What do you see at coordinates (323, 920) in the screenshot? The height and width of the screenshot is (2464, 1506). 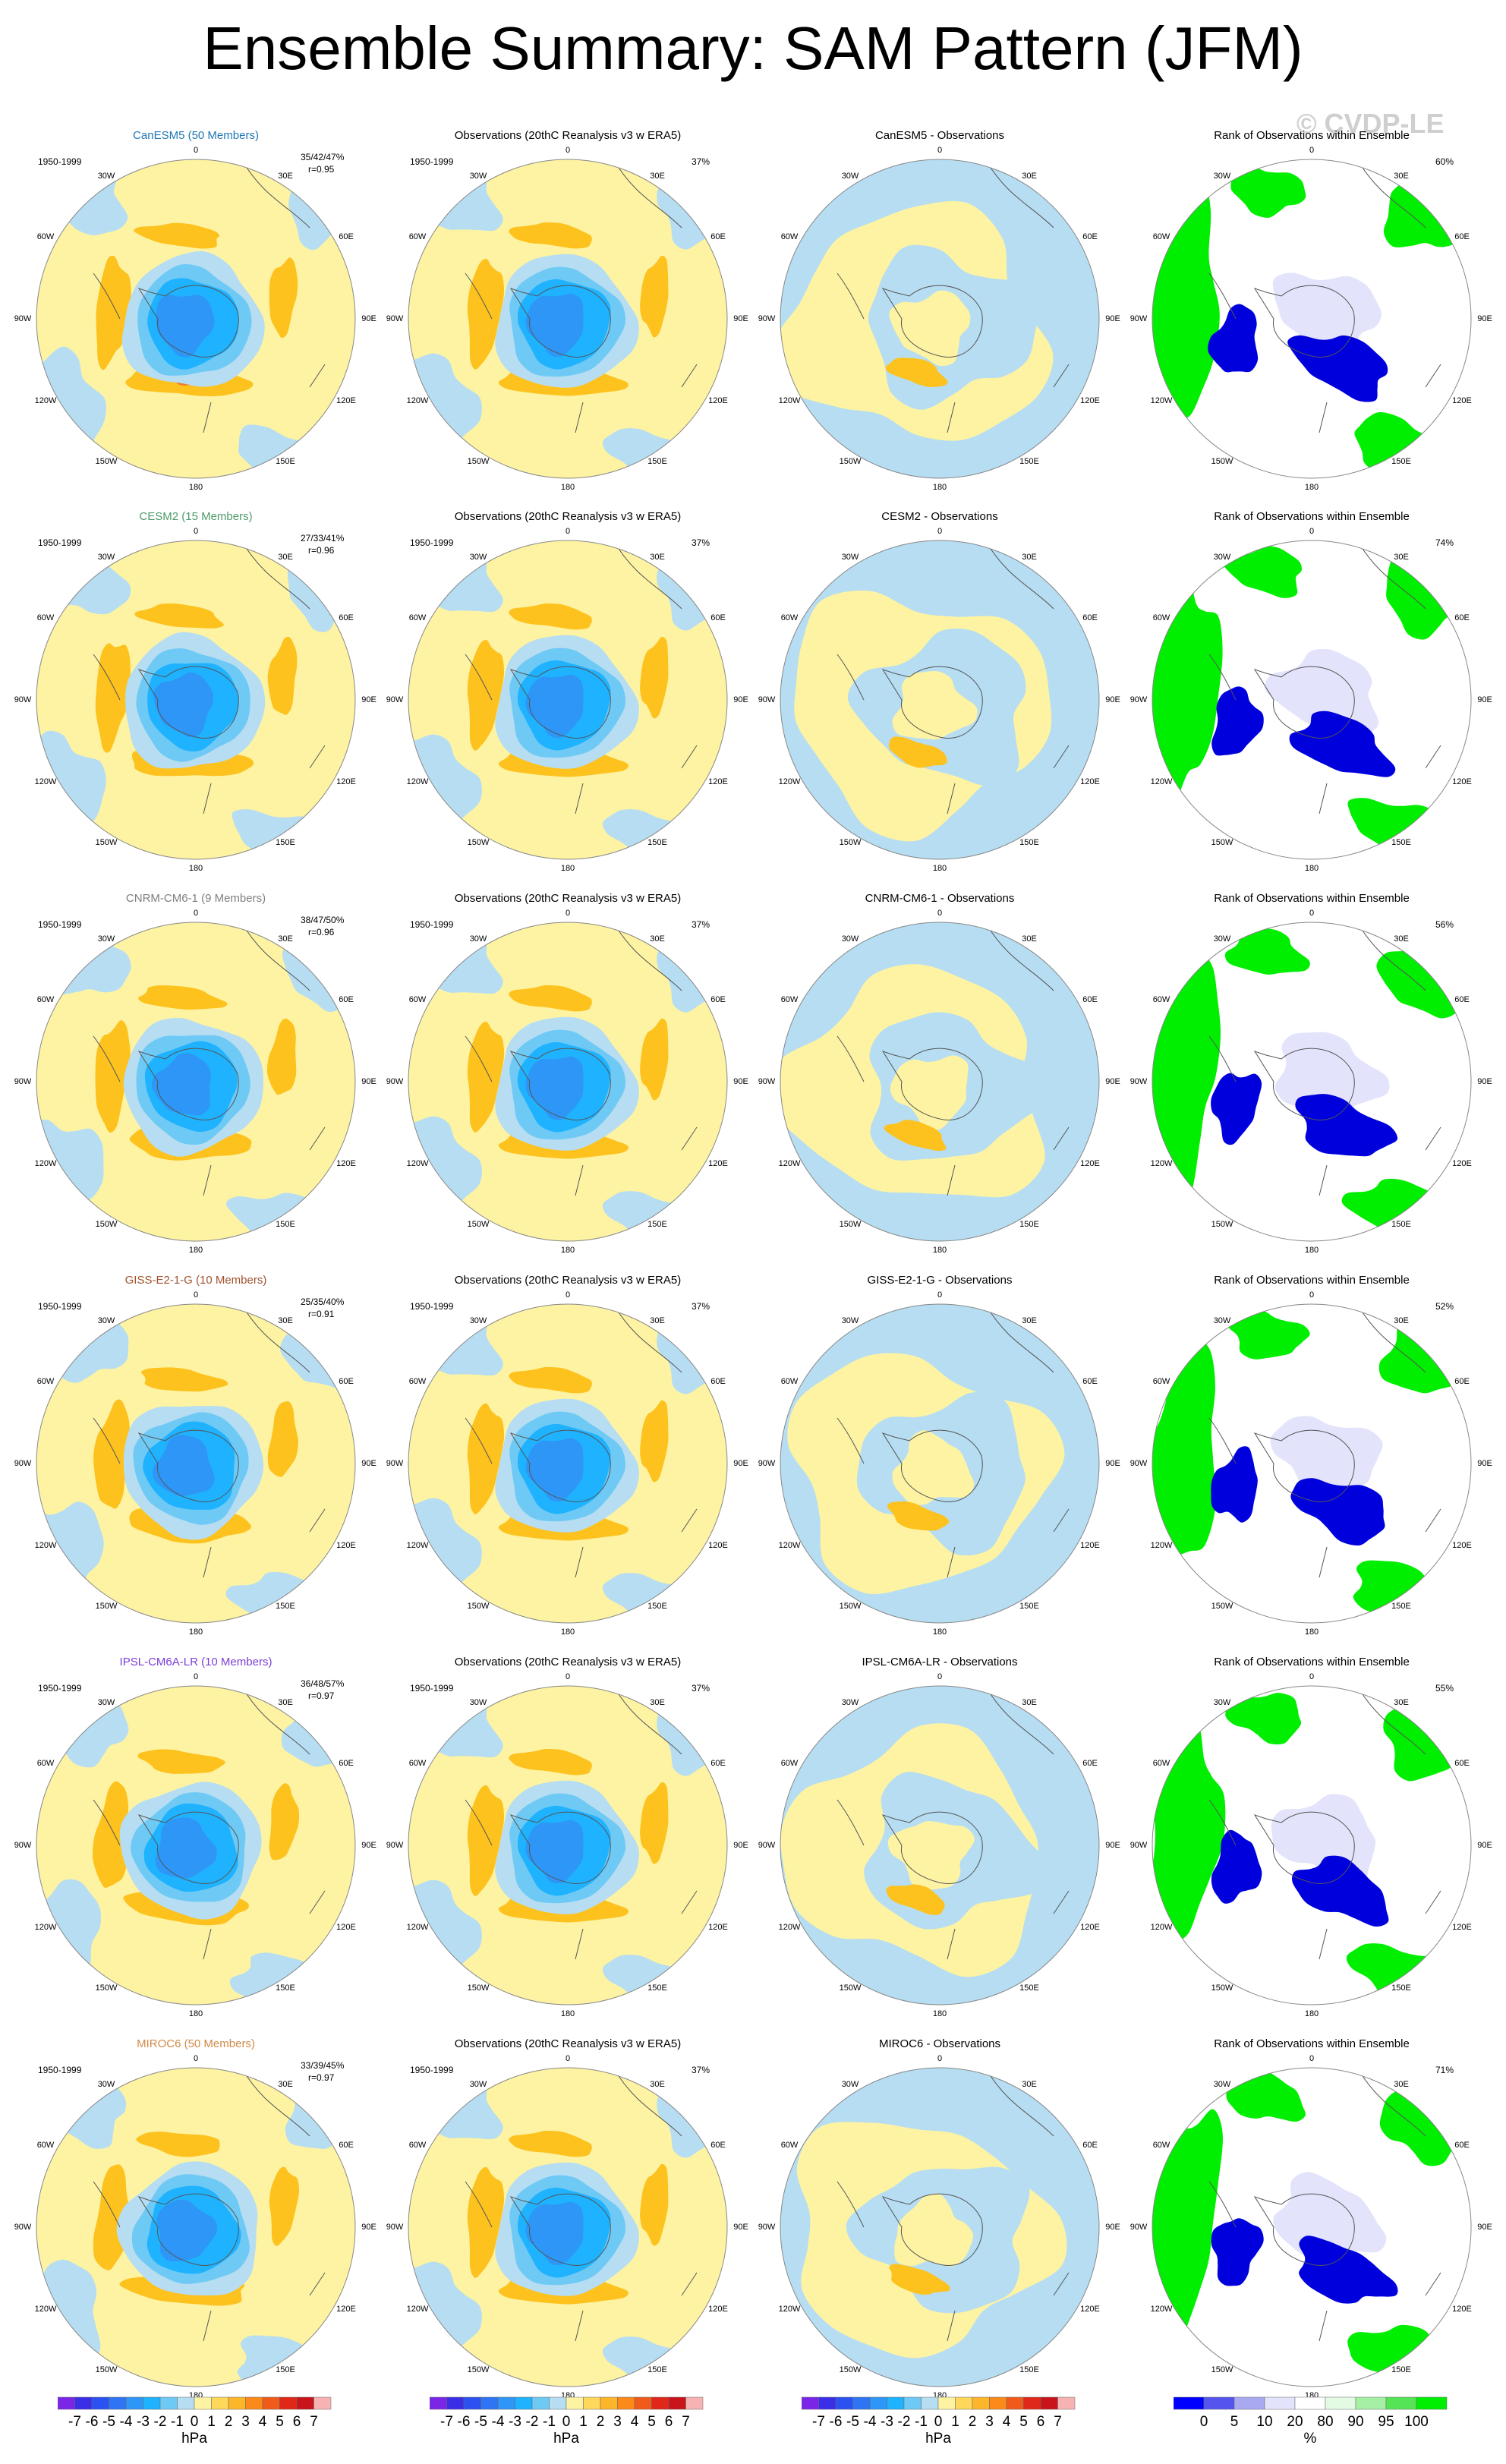 I see `model-stats: 38/47/50%` at bounding box center [323, 920].